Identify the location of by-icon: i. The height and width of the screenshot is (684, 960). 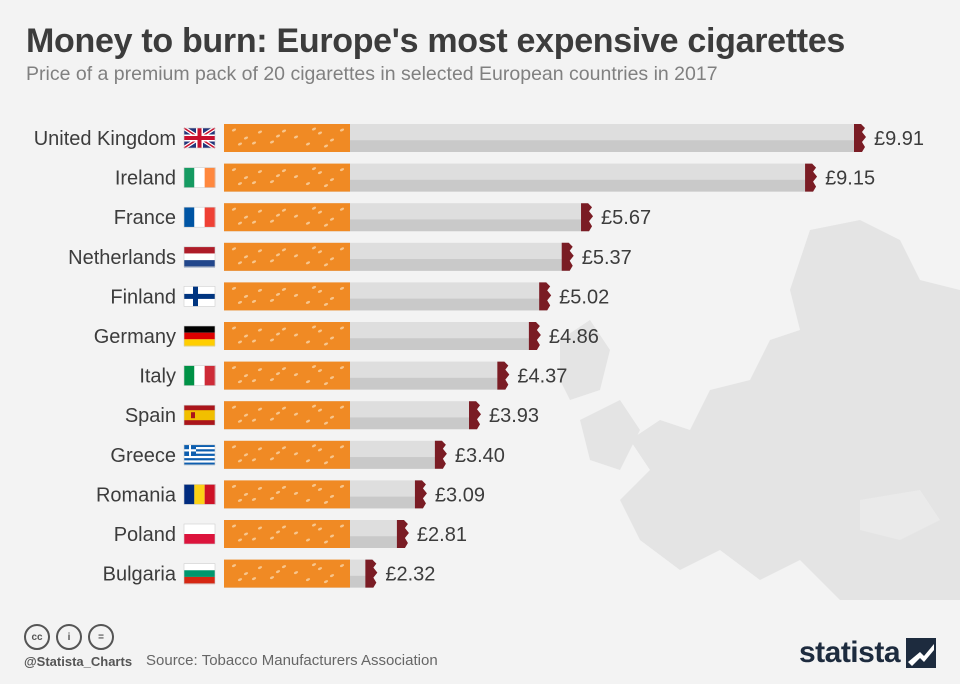
(69, 637).